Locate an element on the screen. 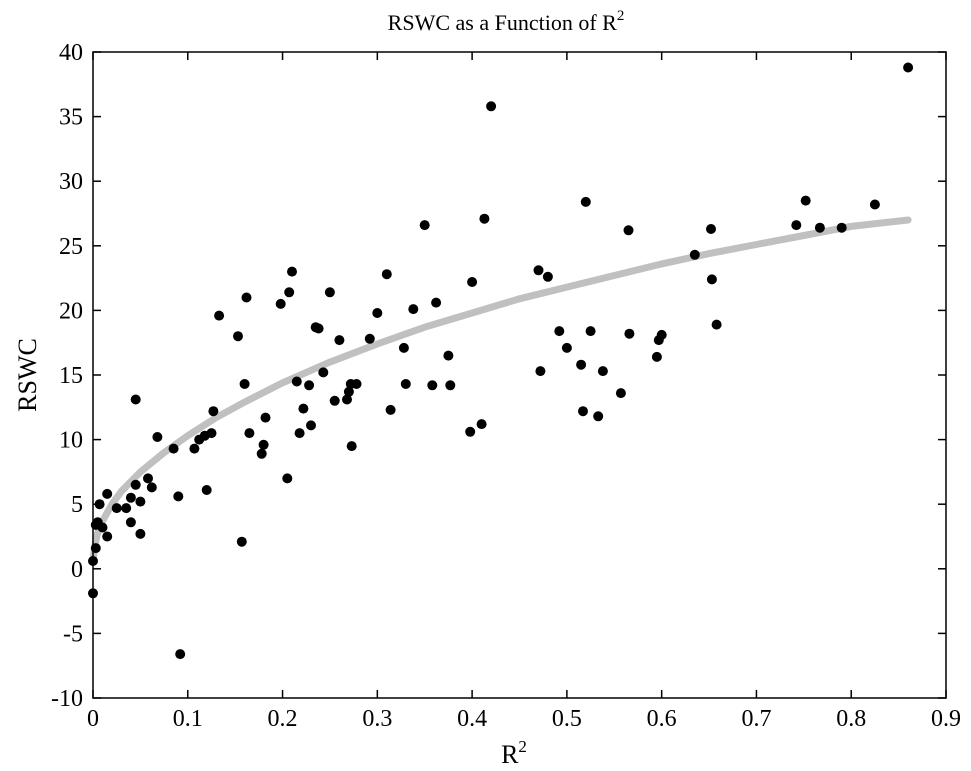  x-tick-label: 0.4 is located at coordinates (472, 719).